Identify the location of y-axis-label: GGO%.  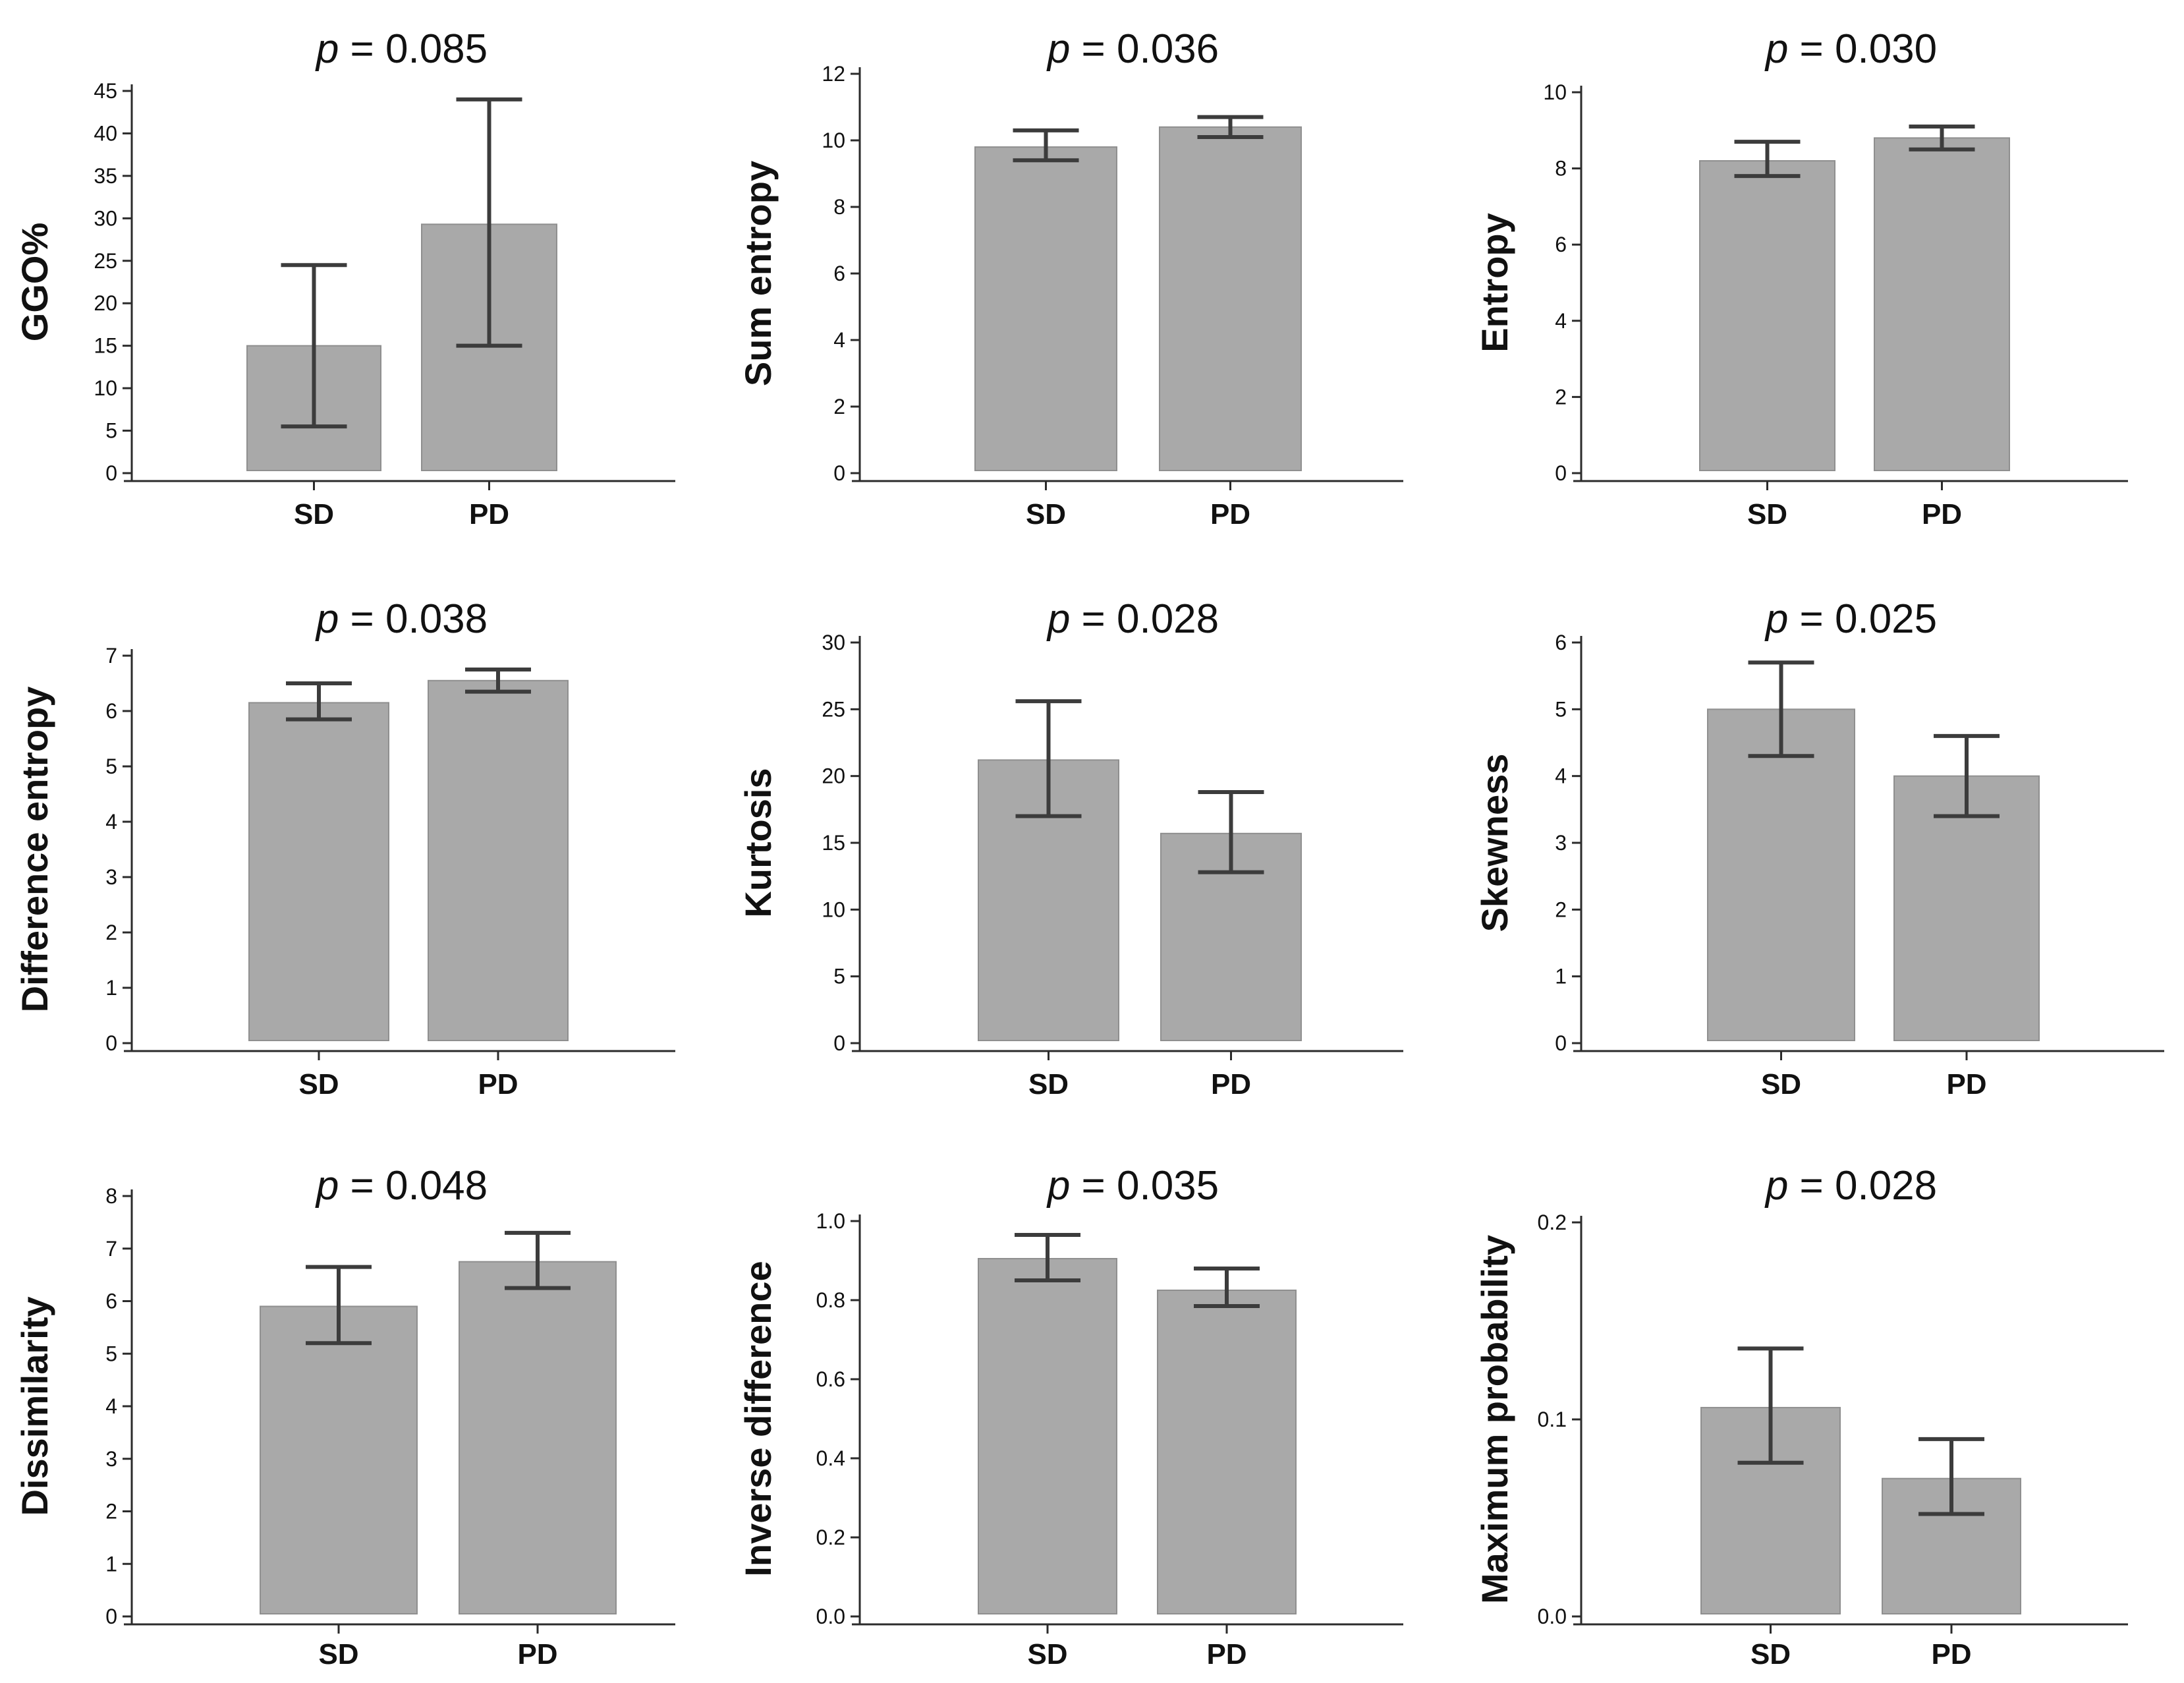
(34, 282).